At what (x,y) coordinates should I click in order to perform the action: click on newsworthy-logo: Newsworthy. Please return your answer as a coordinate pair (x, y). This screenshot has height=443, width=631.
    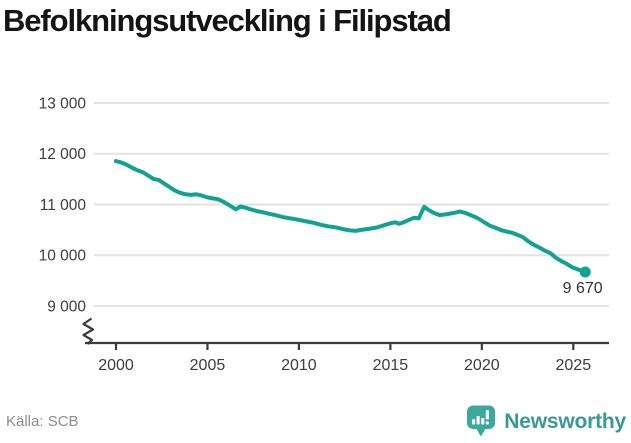
    Looking at the image, I should click on (546, 421).